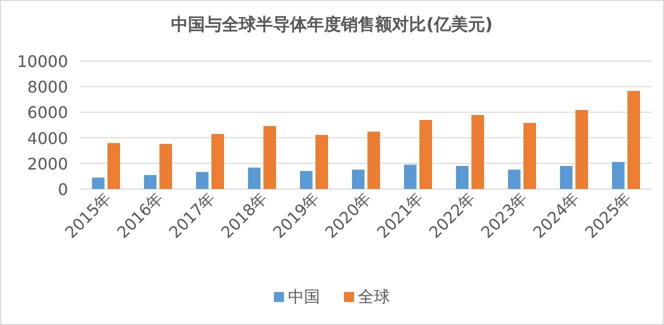  I want to click on y-tick-label: 2000, so click(47, 164).